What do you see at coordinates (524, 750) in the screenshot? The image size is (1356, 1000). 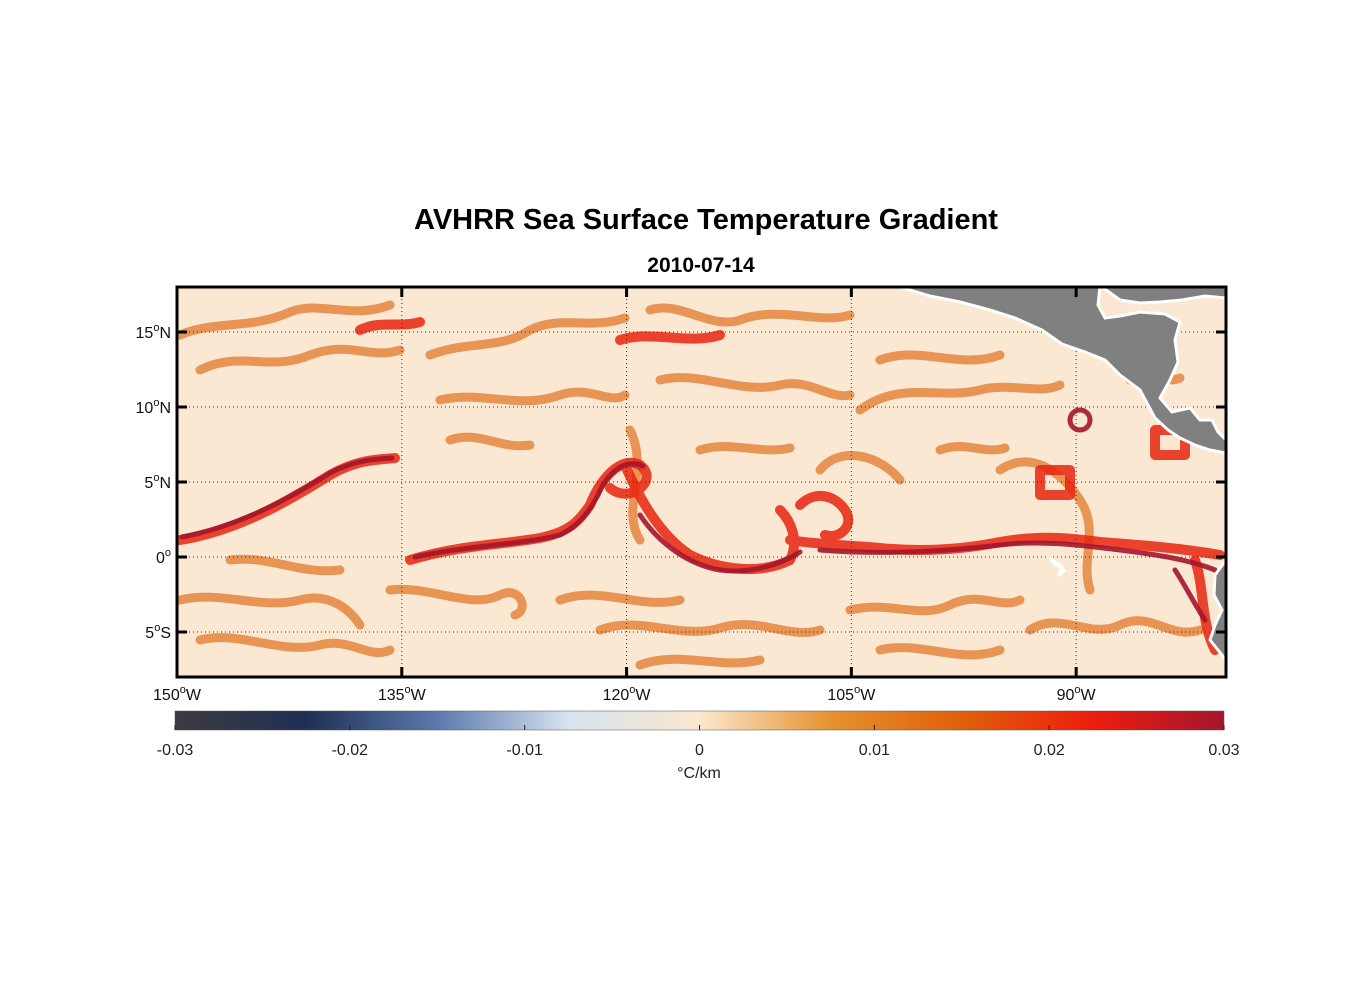 I see `colorbar-tick-label: -0.01` at bounding box center [524, 750].